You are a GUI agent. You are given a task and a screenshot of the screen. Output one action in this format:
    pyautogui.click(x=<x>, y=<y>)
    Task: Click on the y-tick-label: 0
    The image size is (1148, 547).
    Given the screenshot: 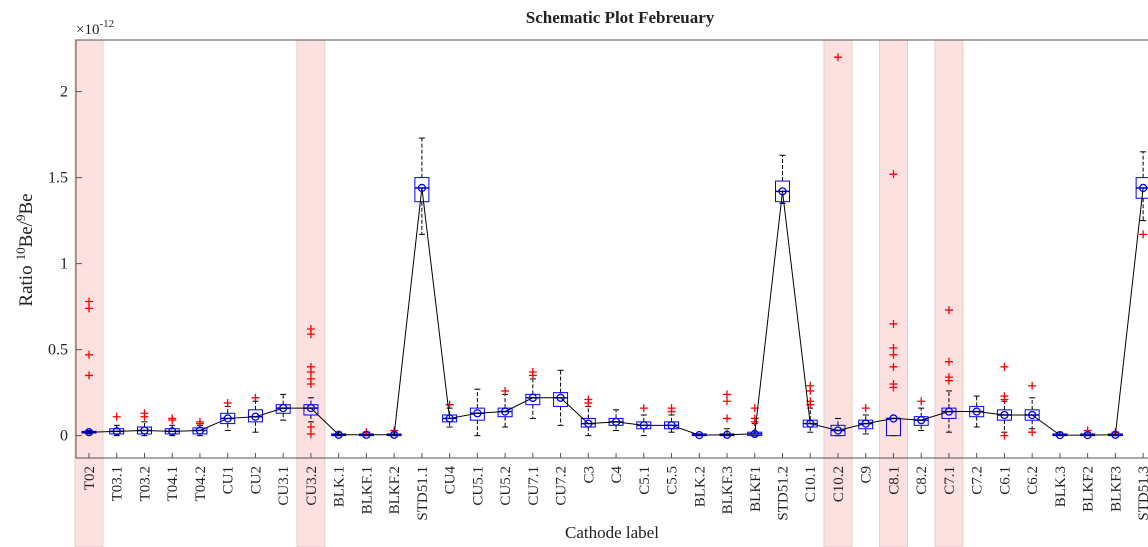 What is the action you would take?
    pyautogui.click(x=64, y=436)
    